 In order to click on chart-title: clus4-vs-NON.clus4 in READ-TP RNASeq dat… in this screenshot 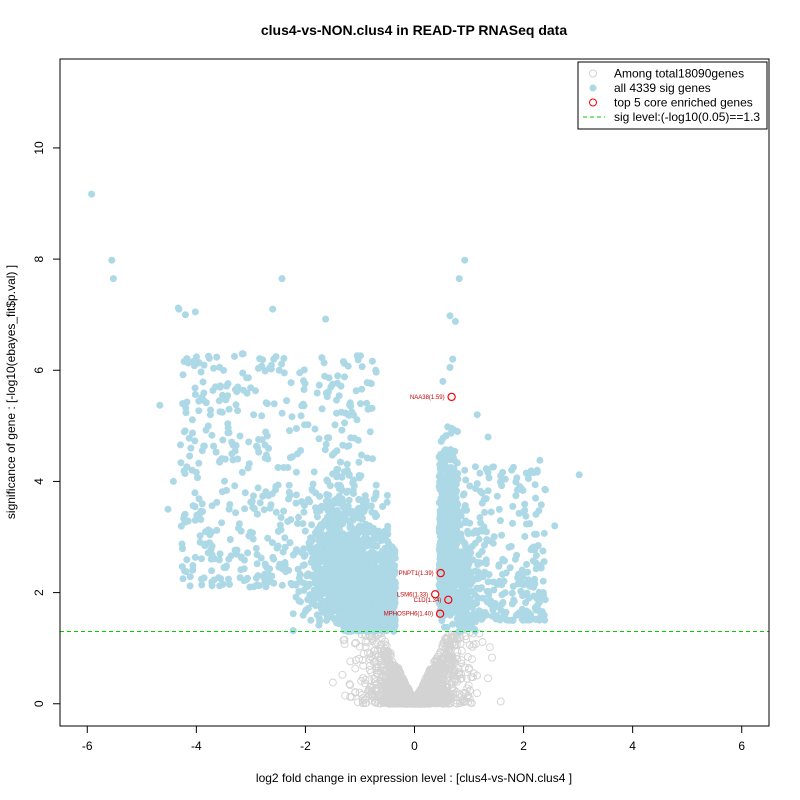, I will do `click(414, 30)`.